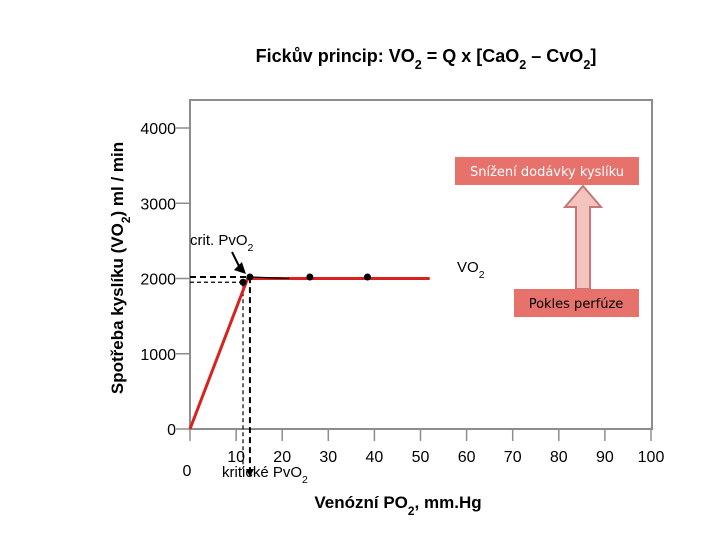  Describe the element at coordinates (265, 475) in the screenshot. I see `critical-pvo2-label: kritické PvO2` at that location.